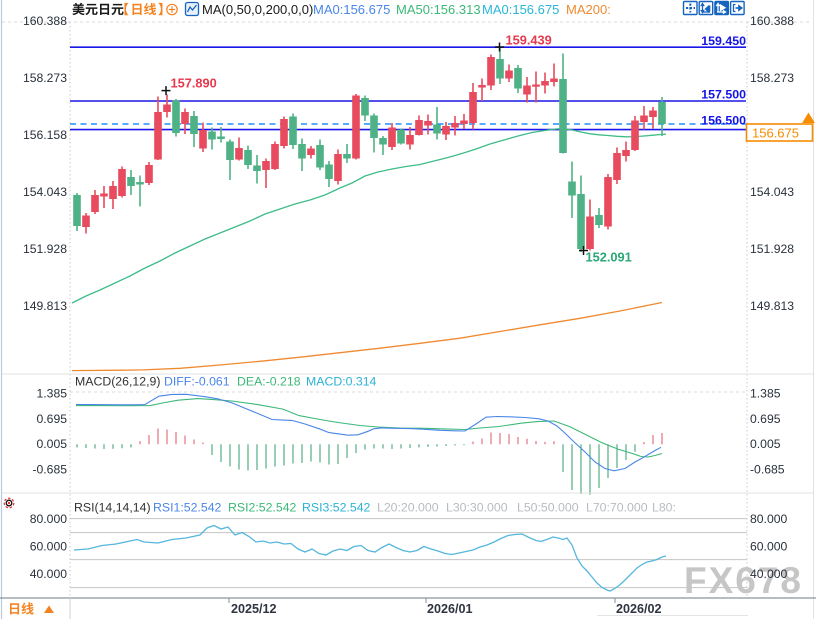 This screenshot has width=816, height=619. Describe the element at coordinates (775, 133) in the screenshot. I see `svg-text: 156.675` at that location.